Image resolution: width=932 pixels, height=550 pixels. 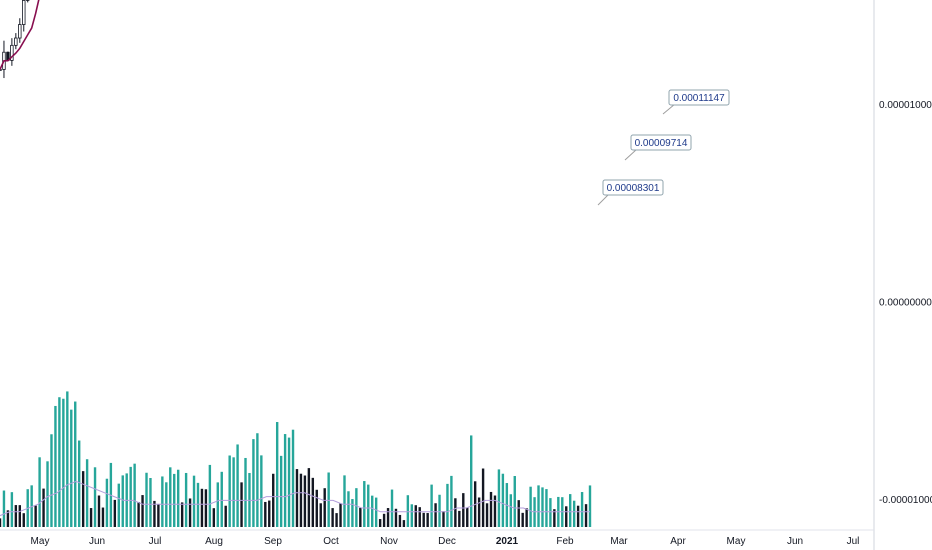 I want to click on time-tick-label: May, so click(x=736, y=541).